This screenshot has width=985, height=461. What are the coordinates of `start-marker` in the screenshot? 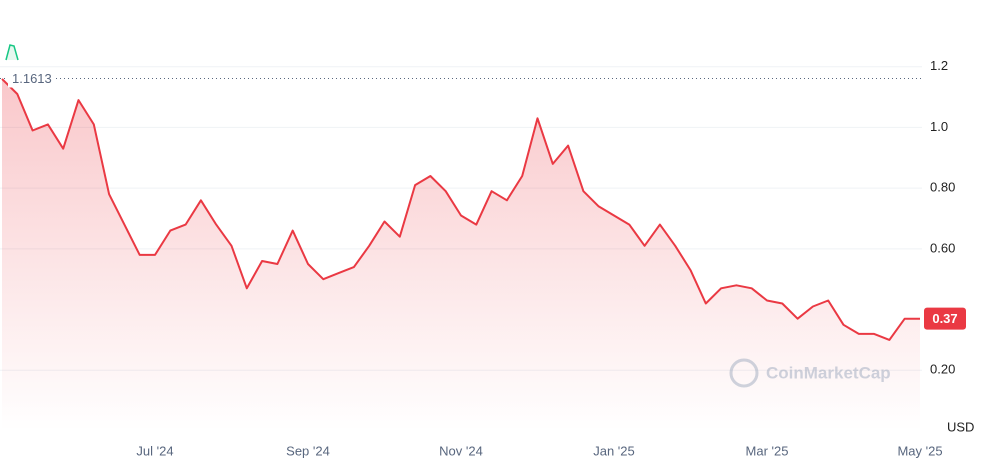 It's located at (12, 52).